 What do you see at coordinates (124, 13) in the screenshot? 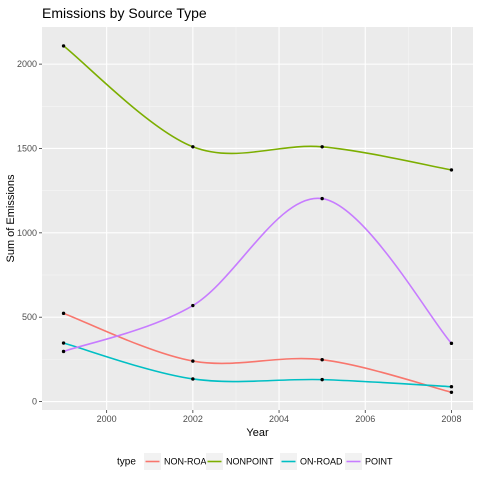
I see `chart-title: Emissions by Source Type` at bounding box center [124, 13].